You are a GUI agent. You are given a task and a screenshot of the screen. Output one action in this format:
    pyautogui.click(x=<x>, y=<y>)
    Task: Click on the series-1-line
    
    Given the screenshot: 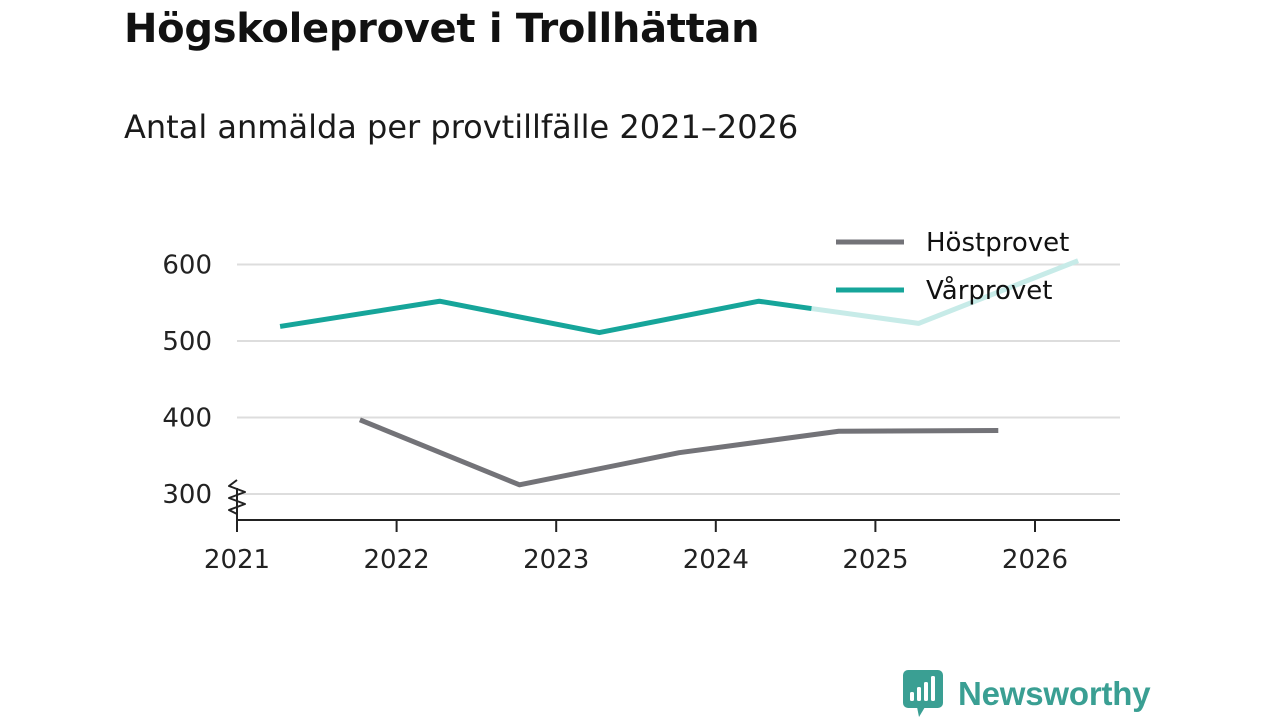 What is the action you would take?
    pyautogui.click(x=678, y=452)
    